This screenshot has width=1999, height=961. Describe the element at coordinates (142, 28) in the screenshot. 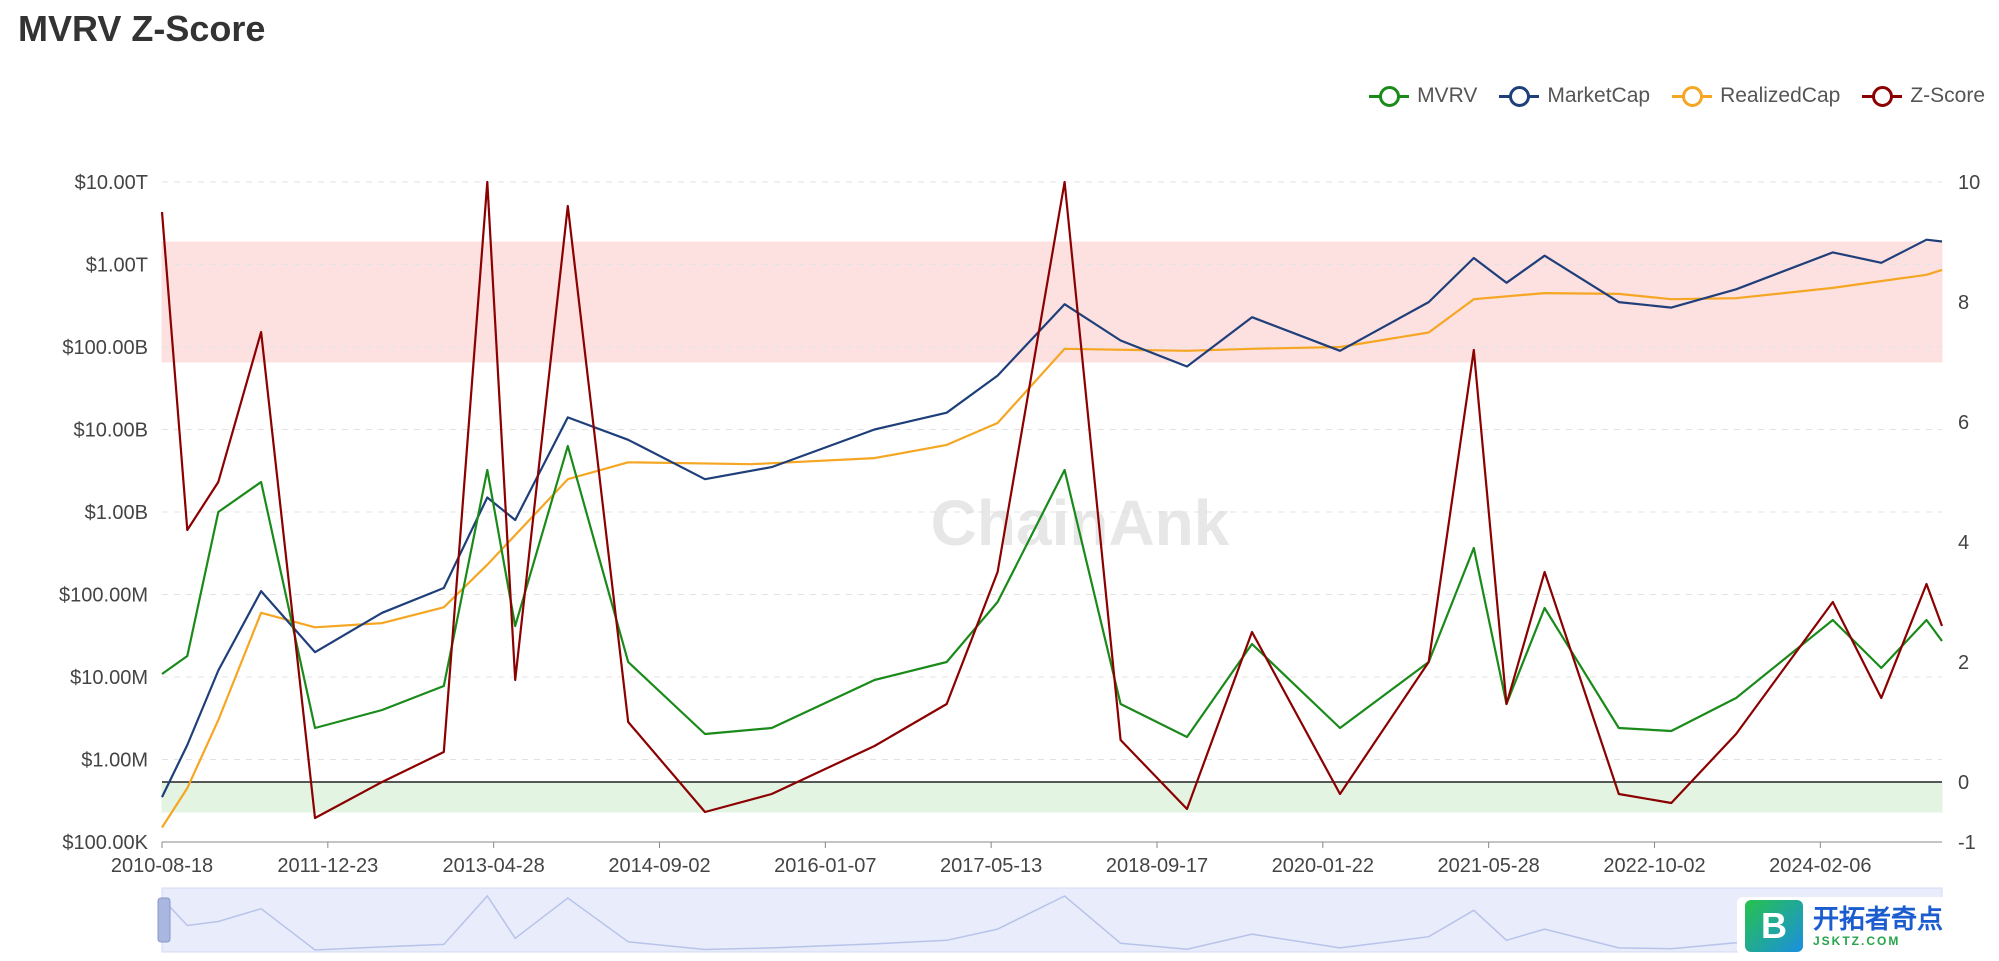

I see `chart-title: MVRV Z-Score` at that location.